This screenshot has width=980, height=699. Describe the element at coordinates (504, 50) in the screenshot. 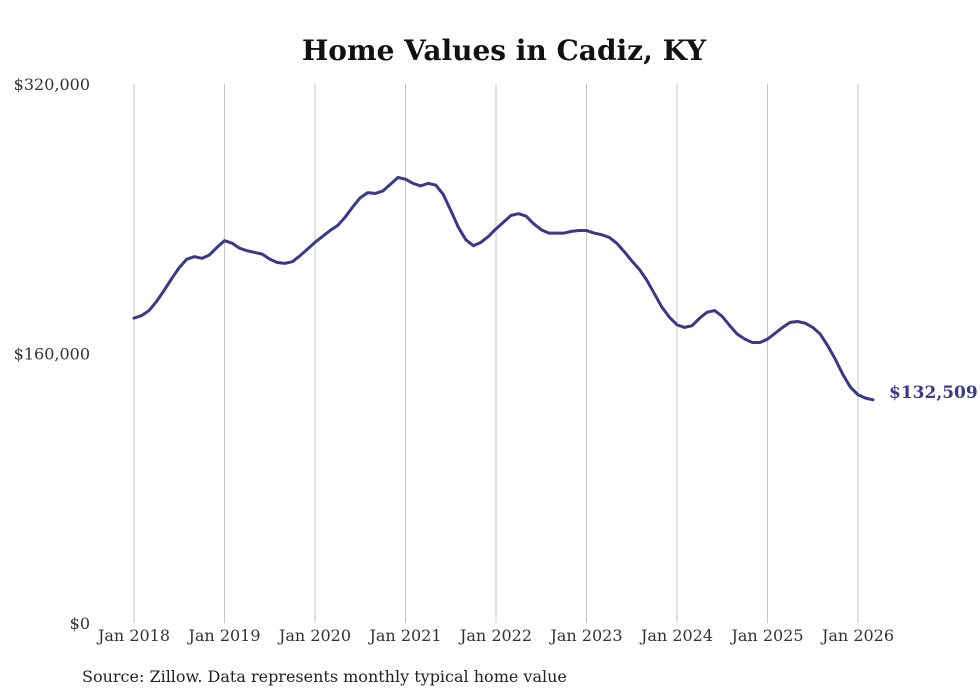

I see `chart-title: Home Values in Cadiz, KY` at that location.